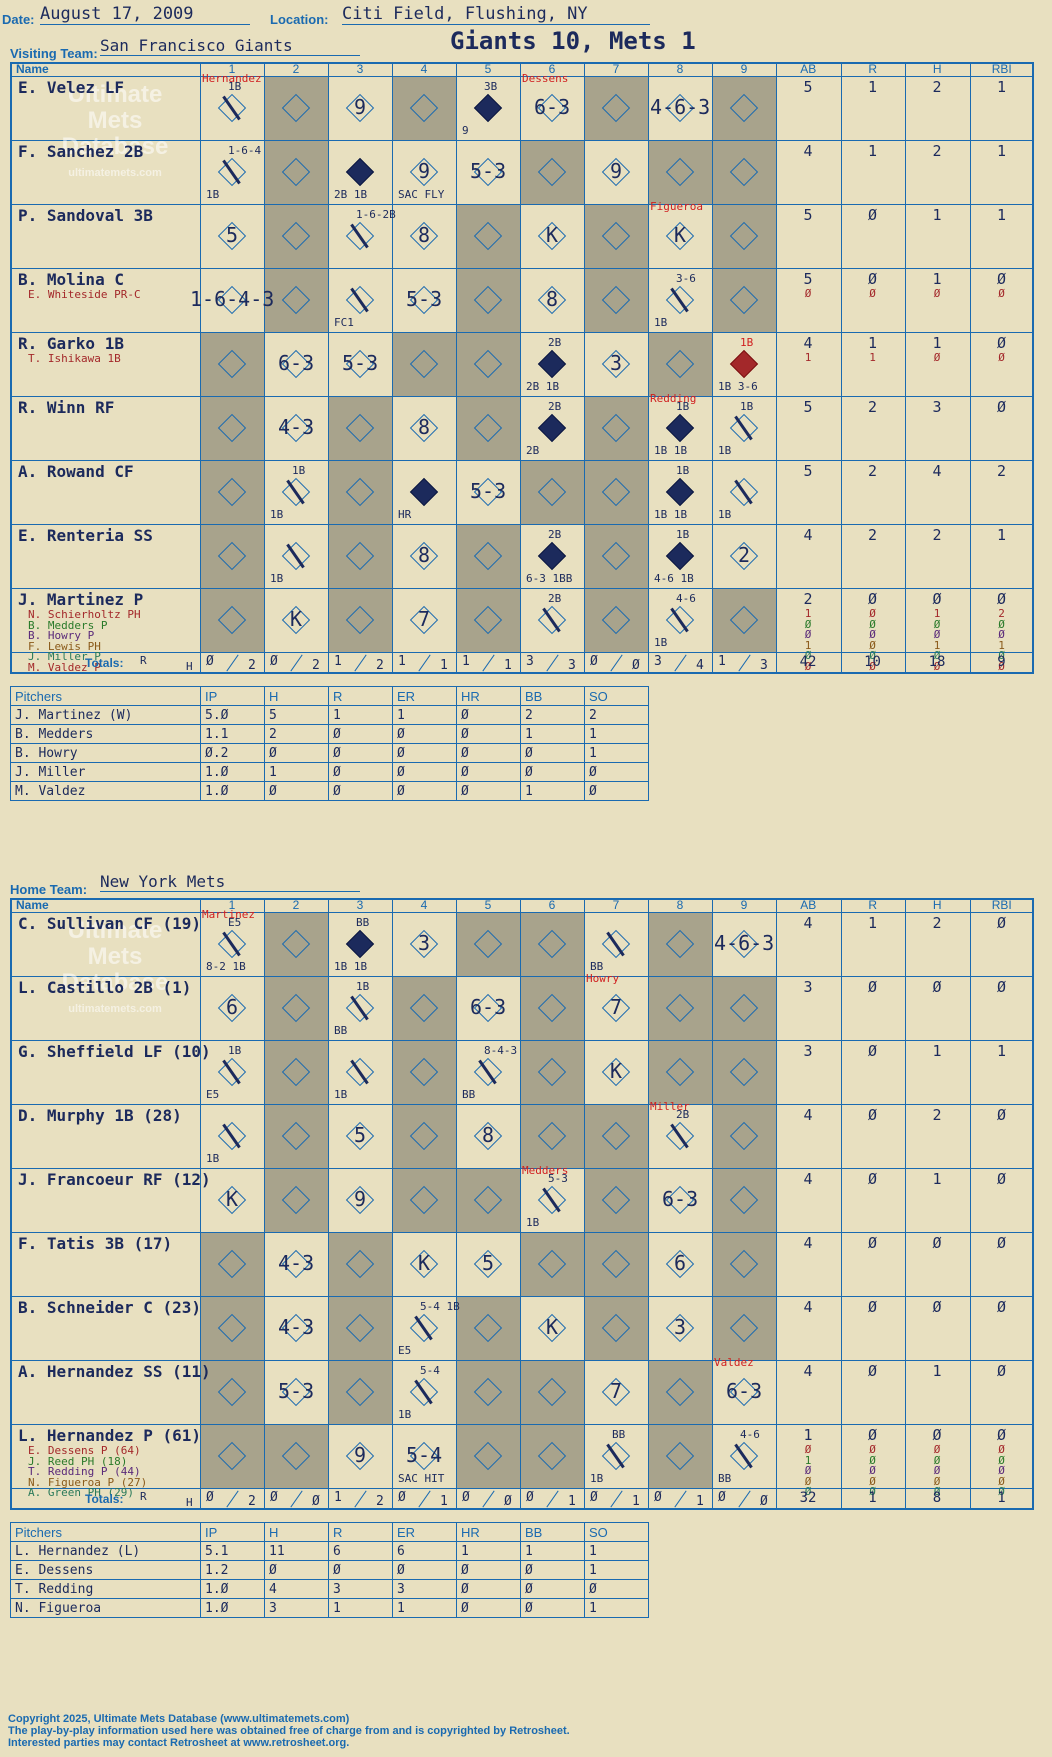 The width and height of the screenshot is (1052, 1757). I want to click on play-detail-top: 2B, so click(555, 598).